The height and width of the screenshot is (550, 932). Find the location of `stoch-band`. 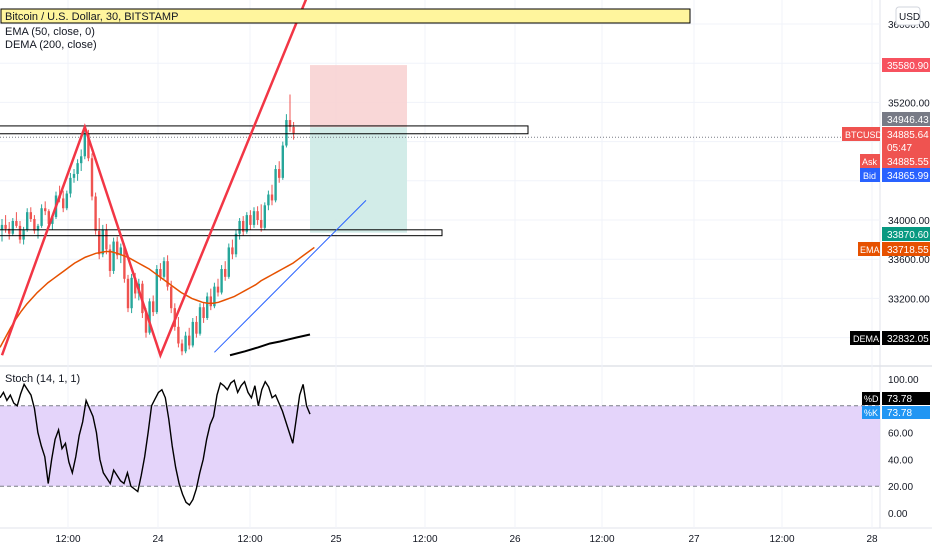

stoch-band is located at coordinates (440, 446).